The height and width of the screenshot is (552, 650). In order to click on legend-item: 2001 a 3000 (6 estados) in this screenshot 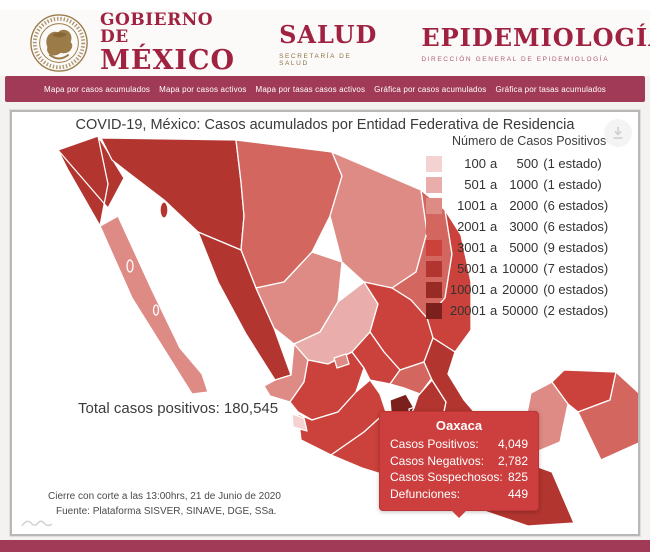, I will do `click(531, 226)`.